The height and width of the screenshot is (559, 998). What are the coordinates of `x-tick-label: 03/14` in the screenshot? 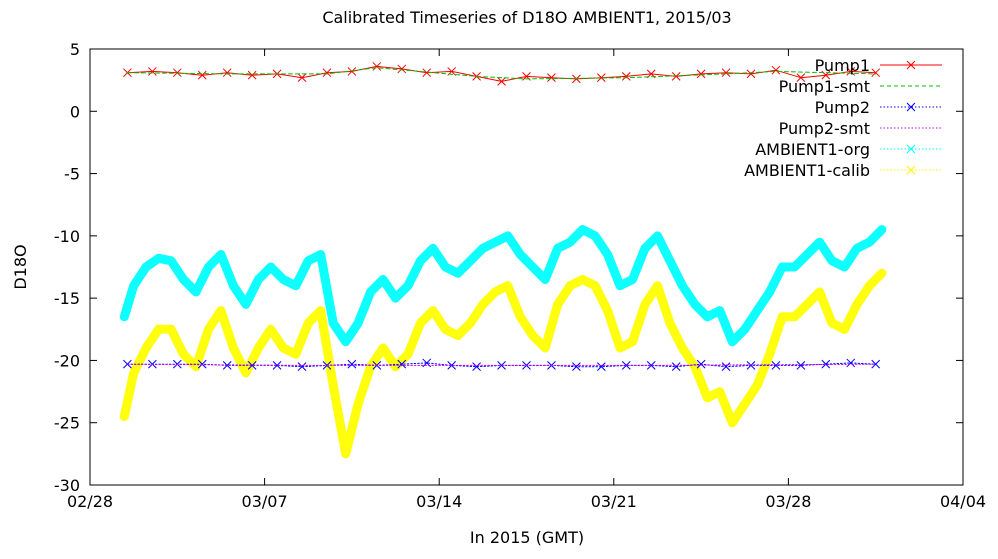 It's located at (439, 501).